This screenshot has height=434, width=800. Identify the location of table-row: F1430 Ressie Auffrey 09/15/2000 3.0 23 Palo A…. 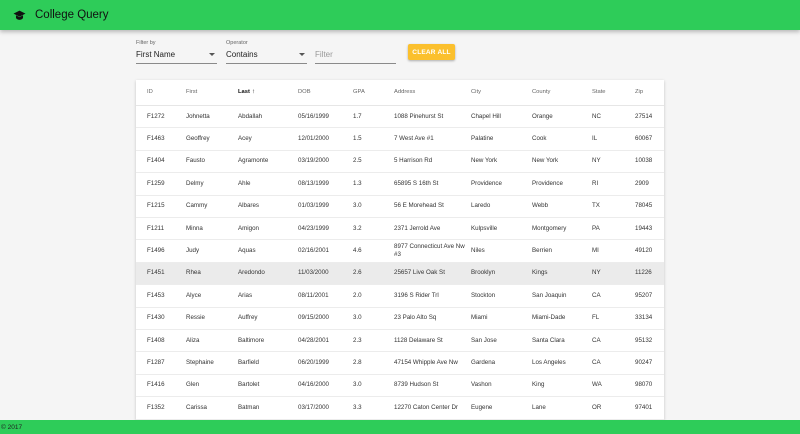
(400, 319).